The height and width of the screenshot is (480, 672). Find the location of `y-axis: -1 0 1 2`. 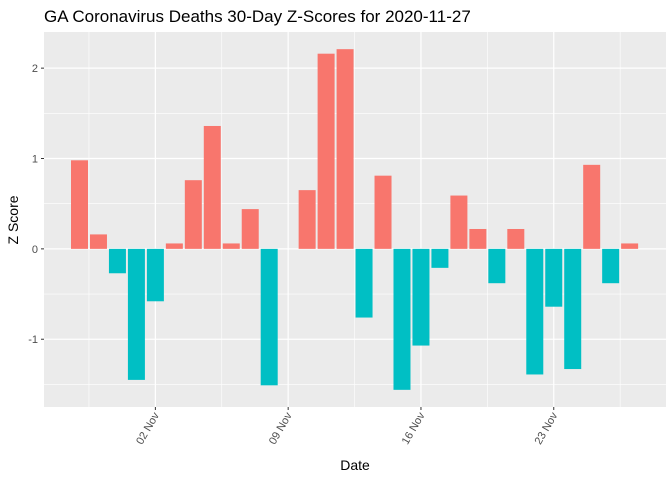

y-axis: -1 0 1 2 is located at coordinates (36, 204).